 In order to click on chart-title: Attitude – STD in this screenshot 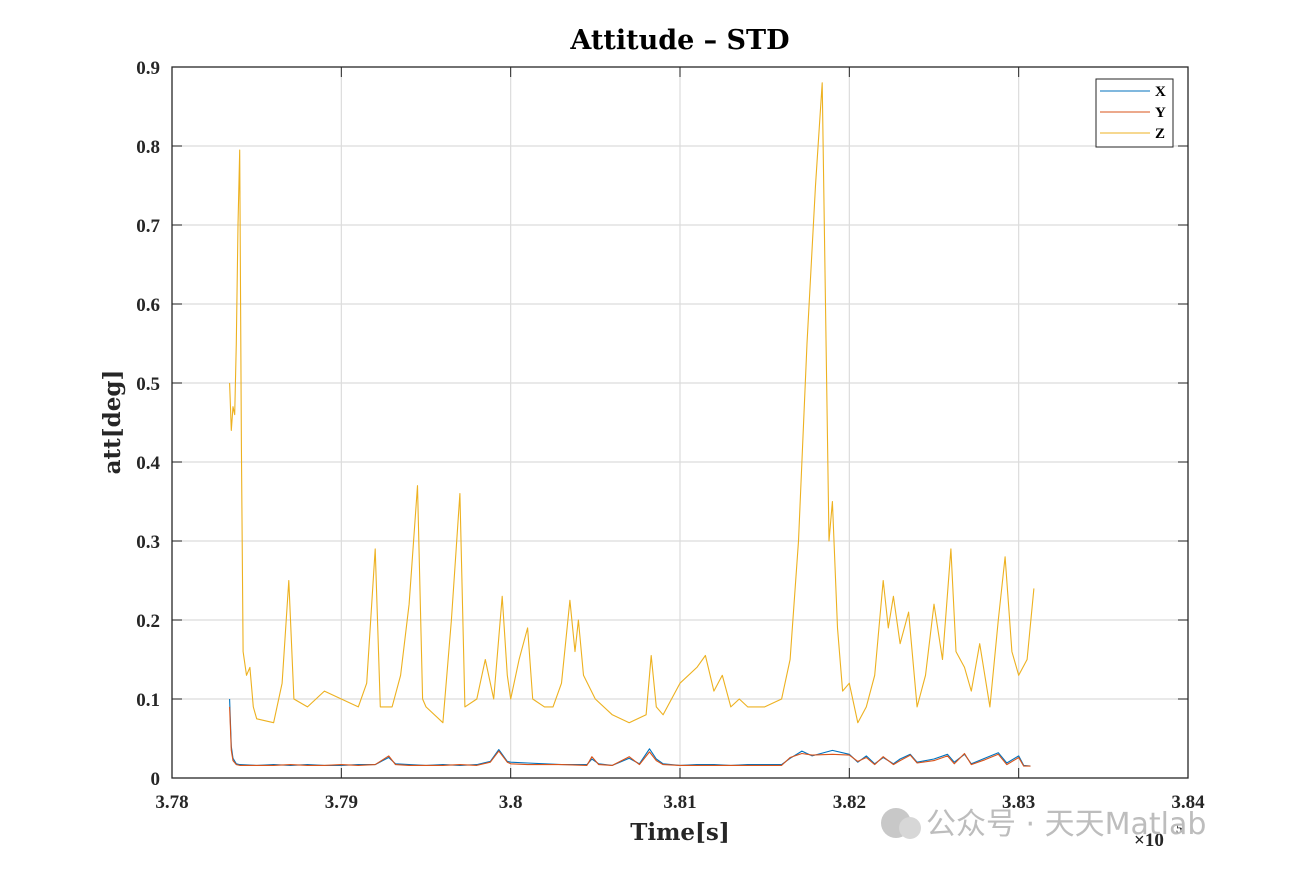, I will do `click(679, 40)`.